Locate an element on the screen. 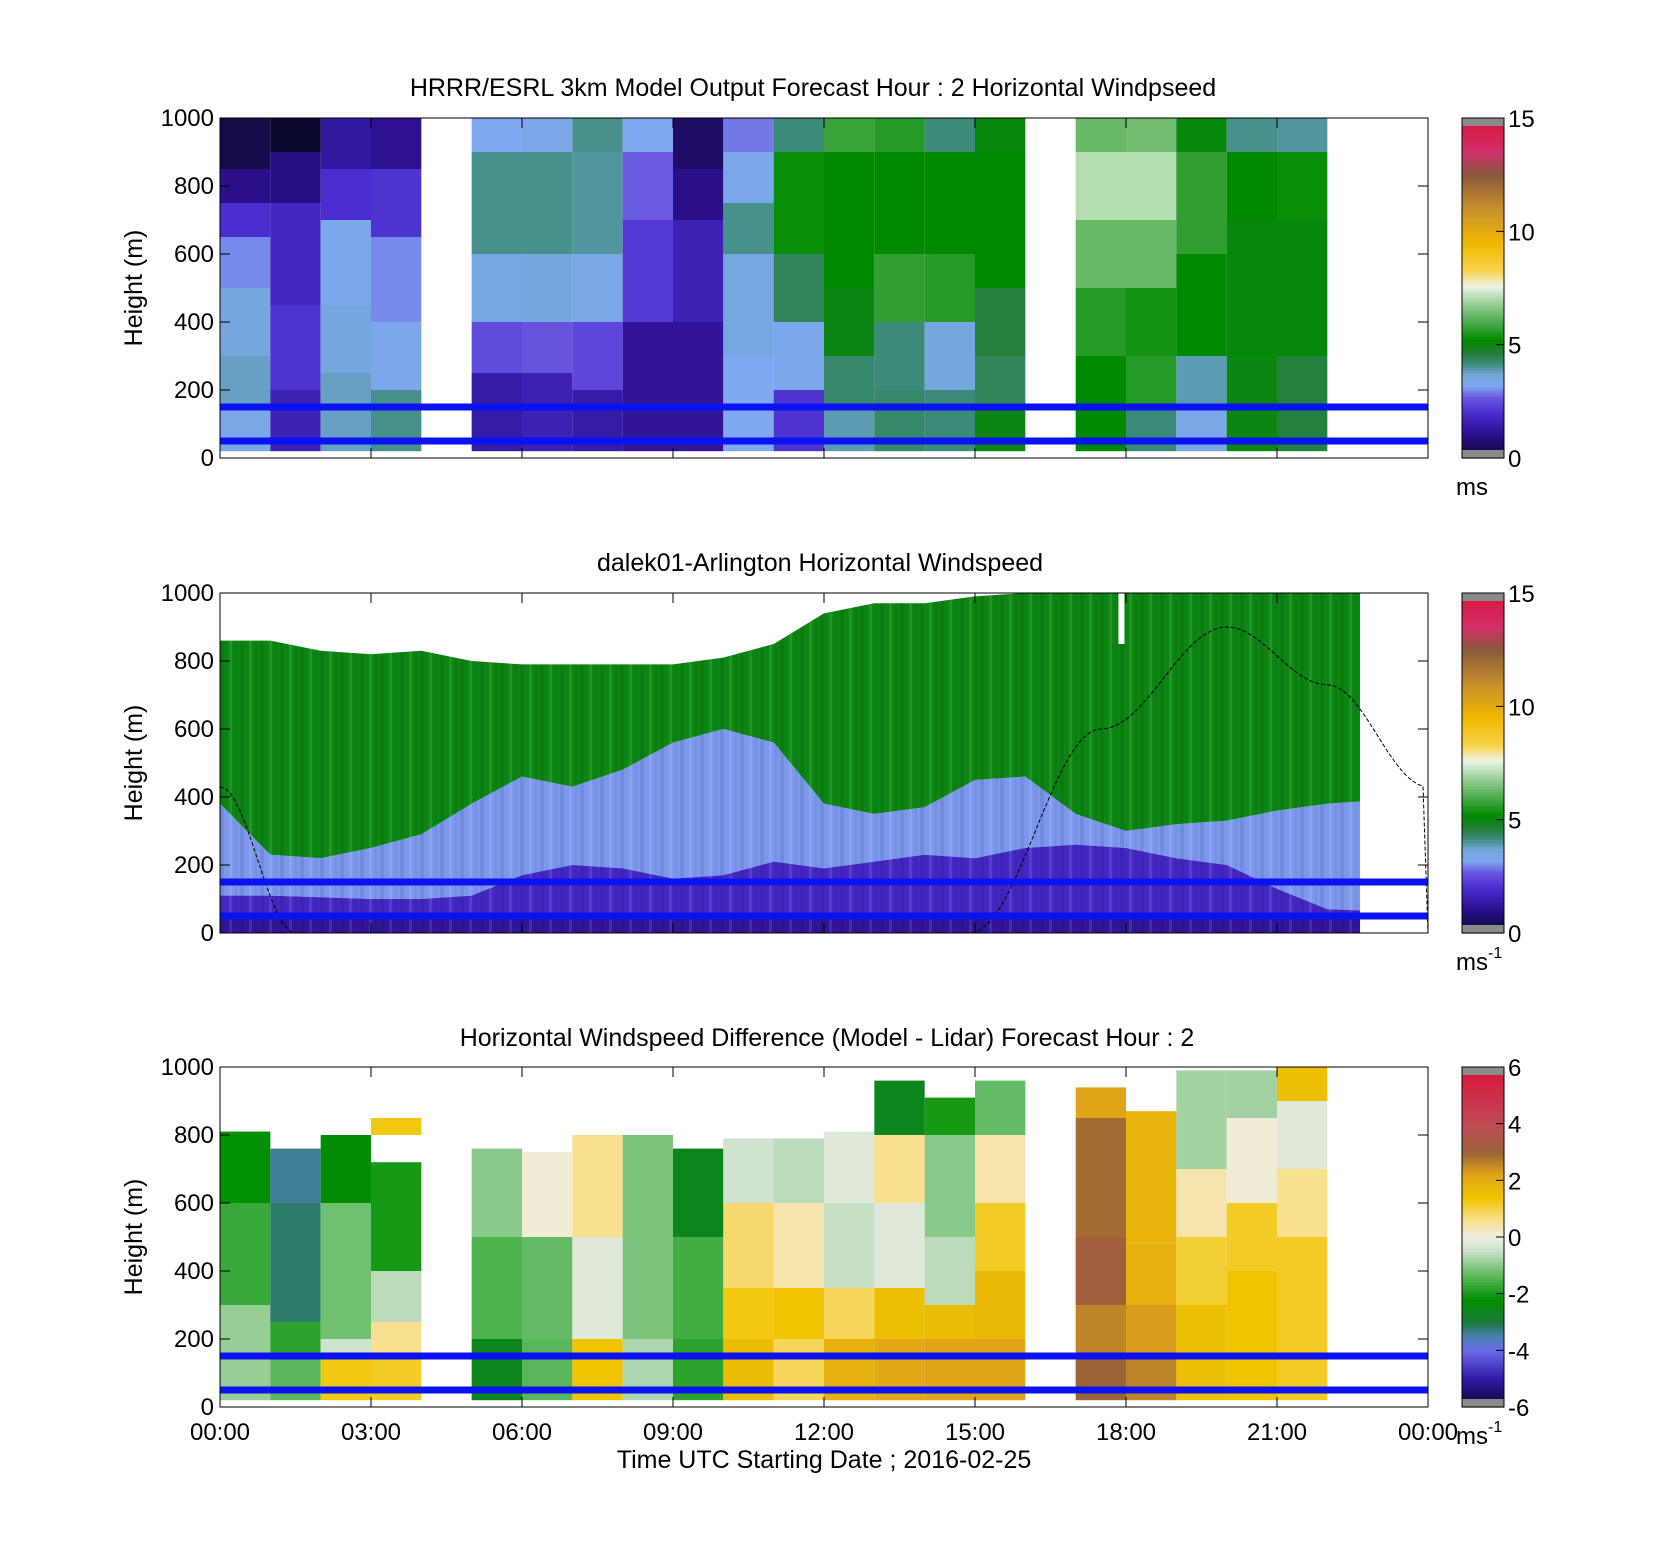 The image size is (1680, 1561). y-tick-label: 200 is located at coordinates (194, 1339).